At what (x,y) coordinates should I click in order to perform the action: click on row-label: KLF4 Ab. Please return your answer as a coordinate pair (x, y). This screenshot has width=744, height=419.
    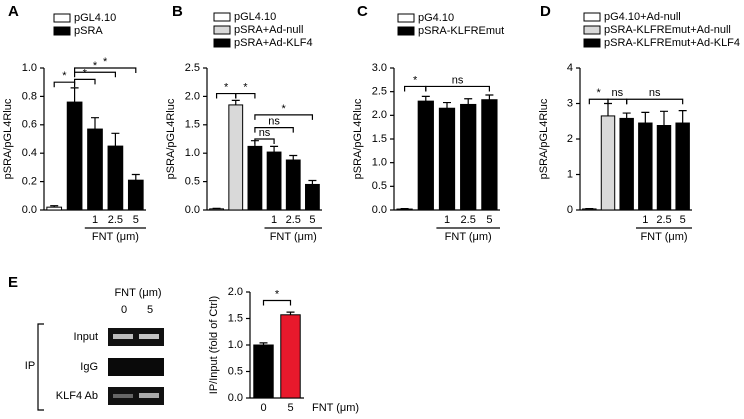
    Looking at the image, I should click on (77, 396).